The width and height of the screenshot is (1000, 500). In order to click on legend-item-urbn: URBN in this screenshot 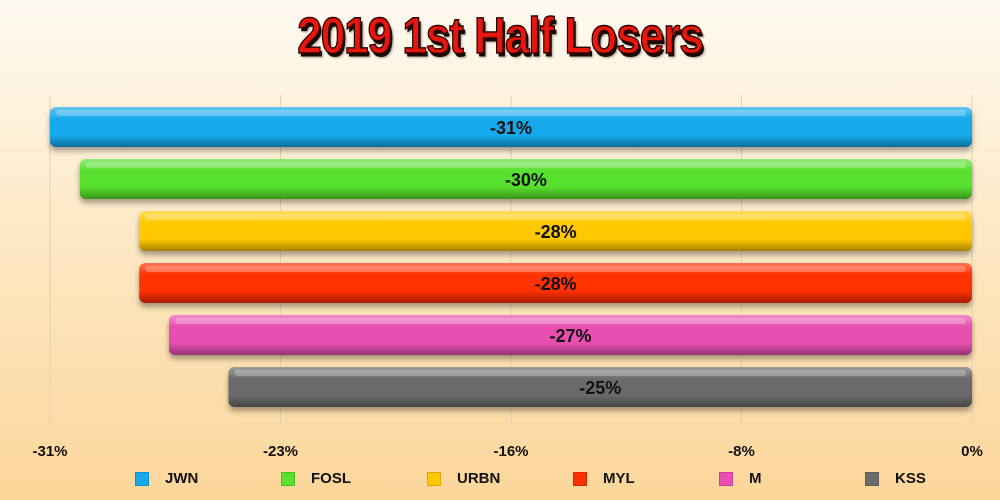, I will do `click(463, 478)`.